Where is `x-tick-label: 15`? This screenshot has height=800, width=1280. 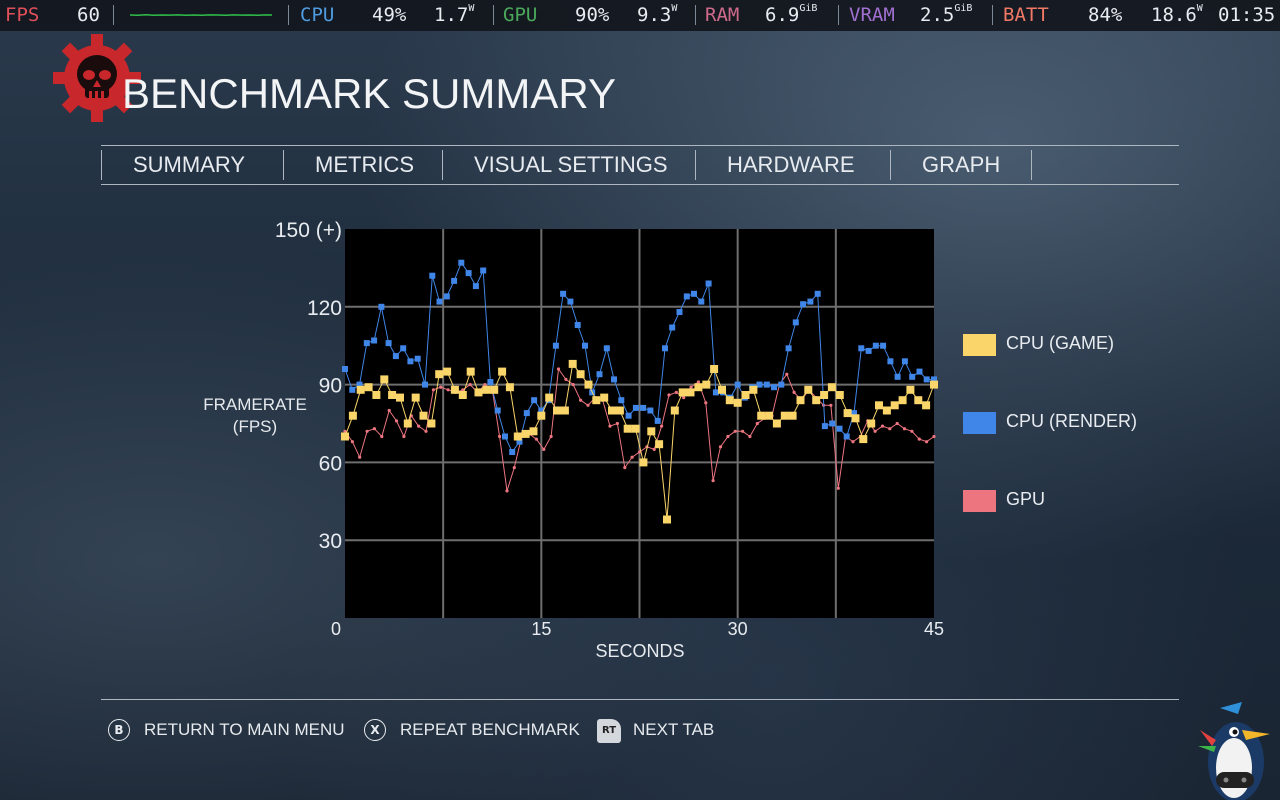 x-tick-label: 15 is located at coordinates (541, 629).